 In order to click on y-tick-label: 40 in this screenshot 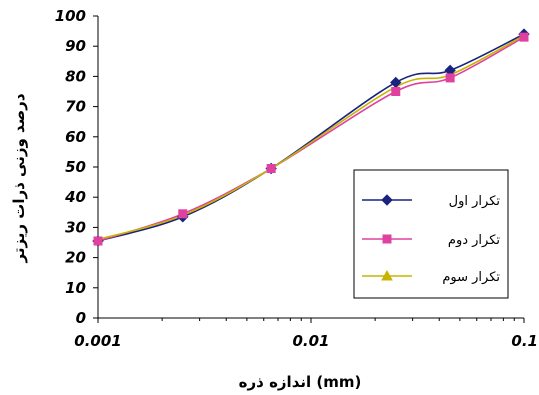, I will do `click(75, 197)`.